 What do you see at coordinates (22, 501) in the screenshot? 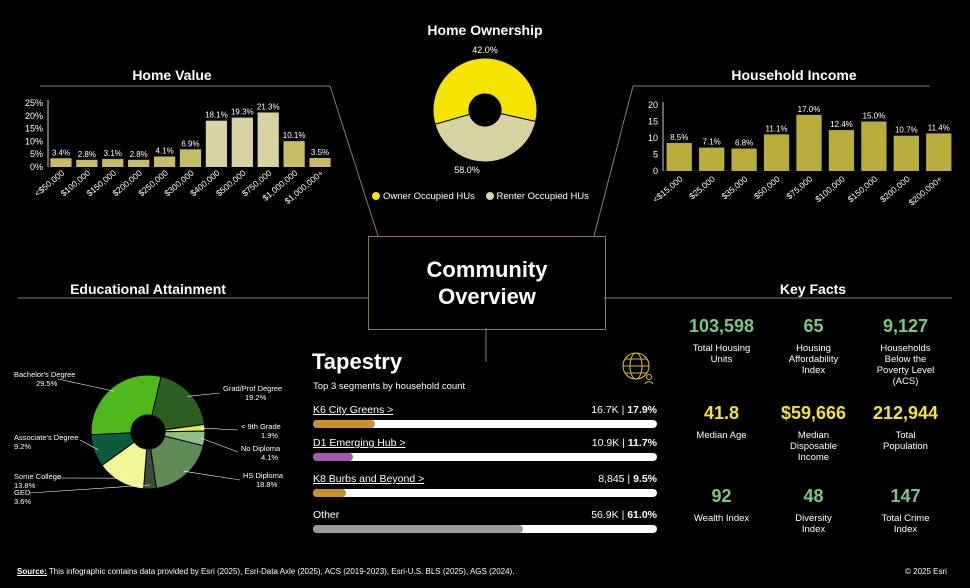
I see `edu-pct: 3.6%` at bounding box center [22, 501].